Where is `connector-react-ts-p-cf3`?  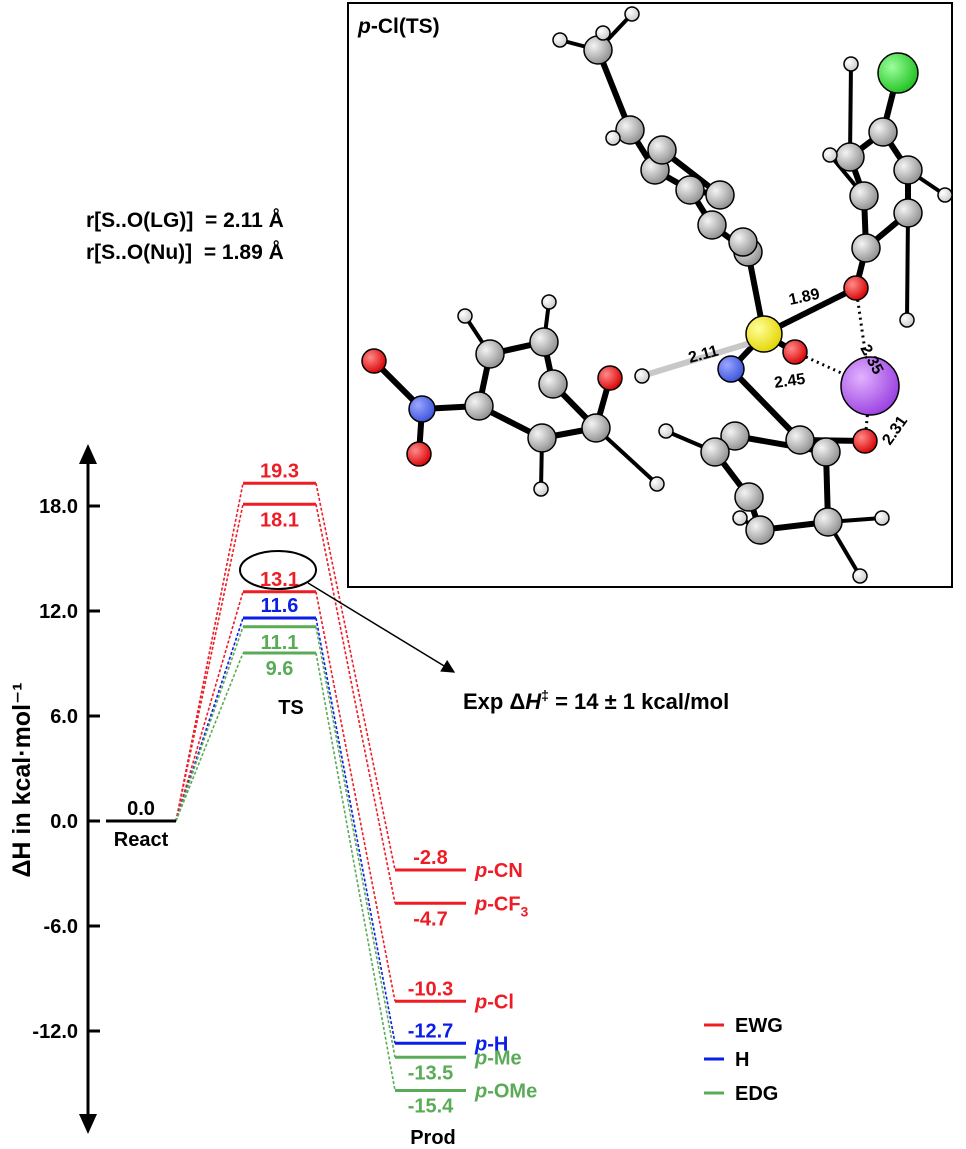 connector-react-ts-p-cf3 is located at coordinates (209, 663).